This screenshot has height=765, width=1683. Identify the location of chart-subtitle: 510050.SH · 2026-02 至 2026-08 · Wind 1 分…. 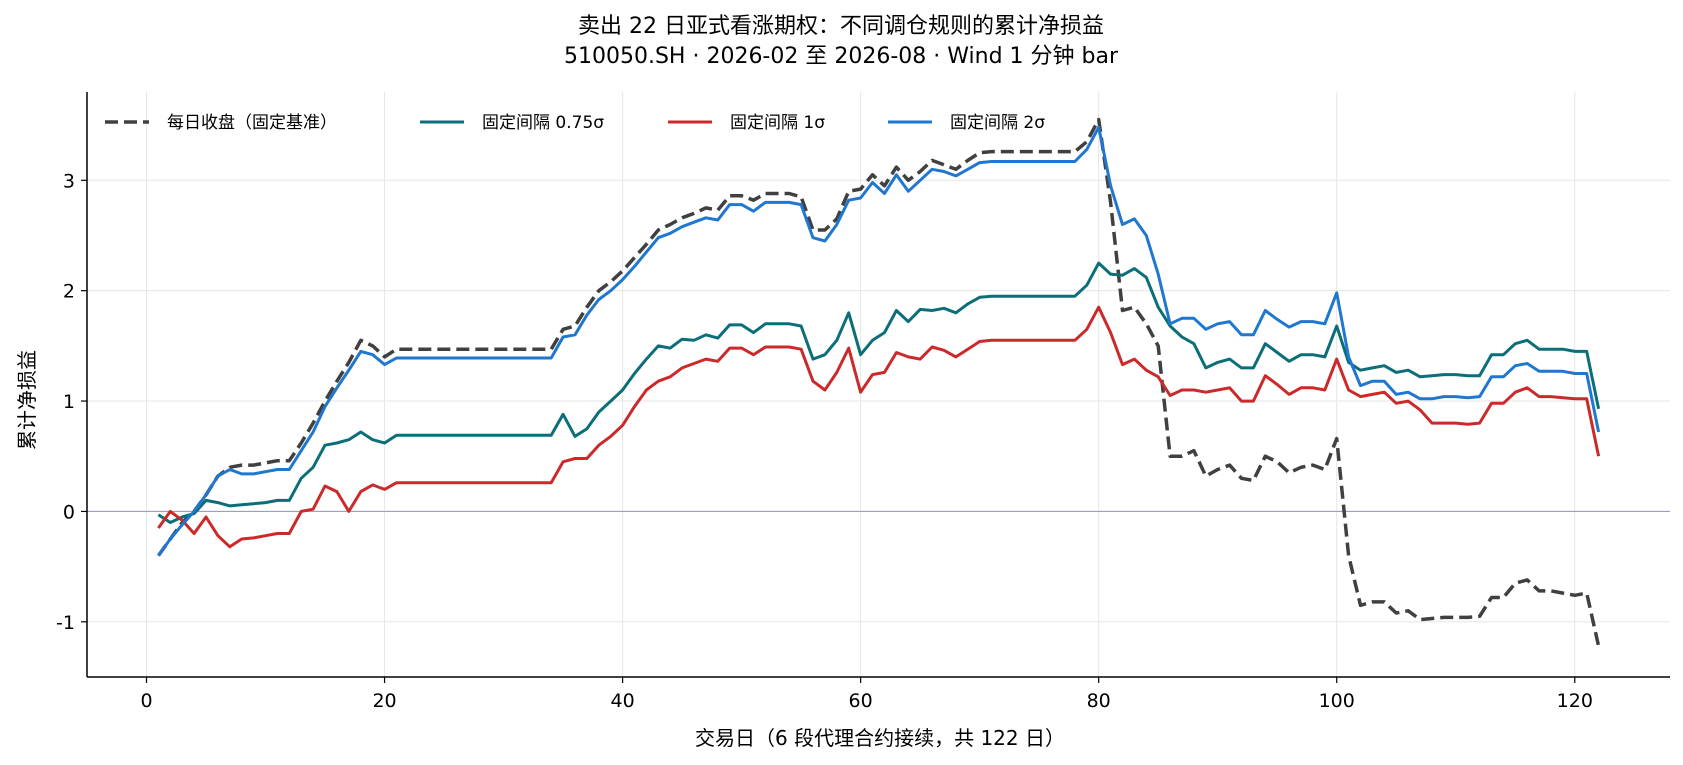
(841, 56).